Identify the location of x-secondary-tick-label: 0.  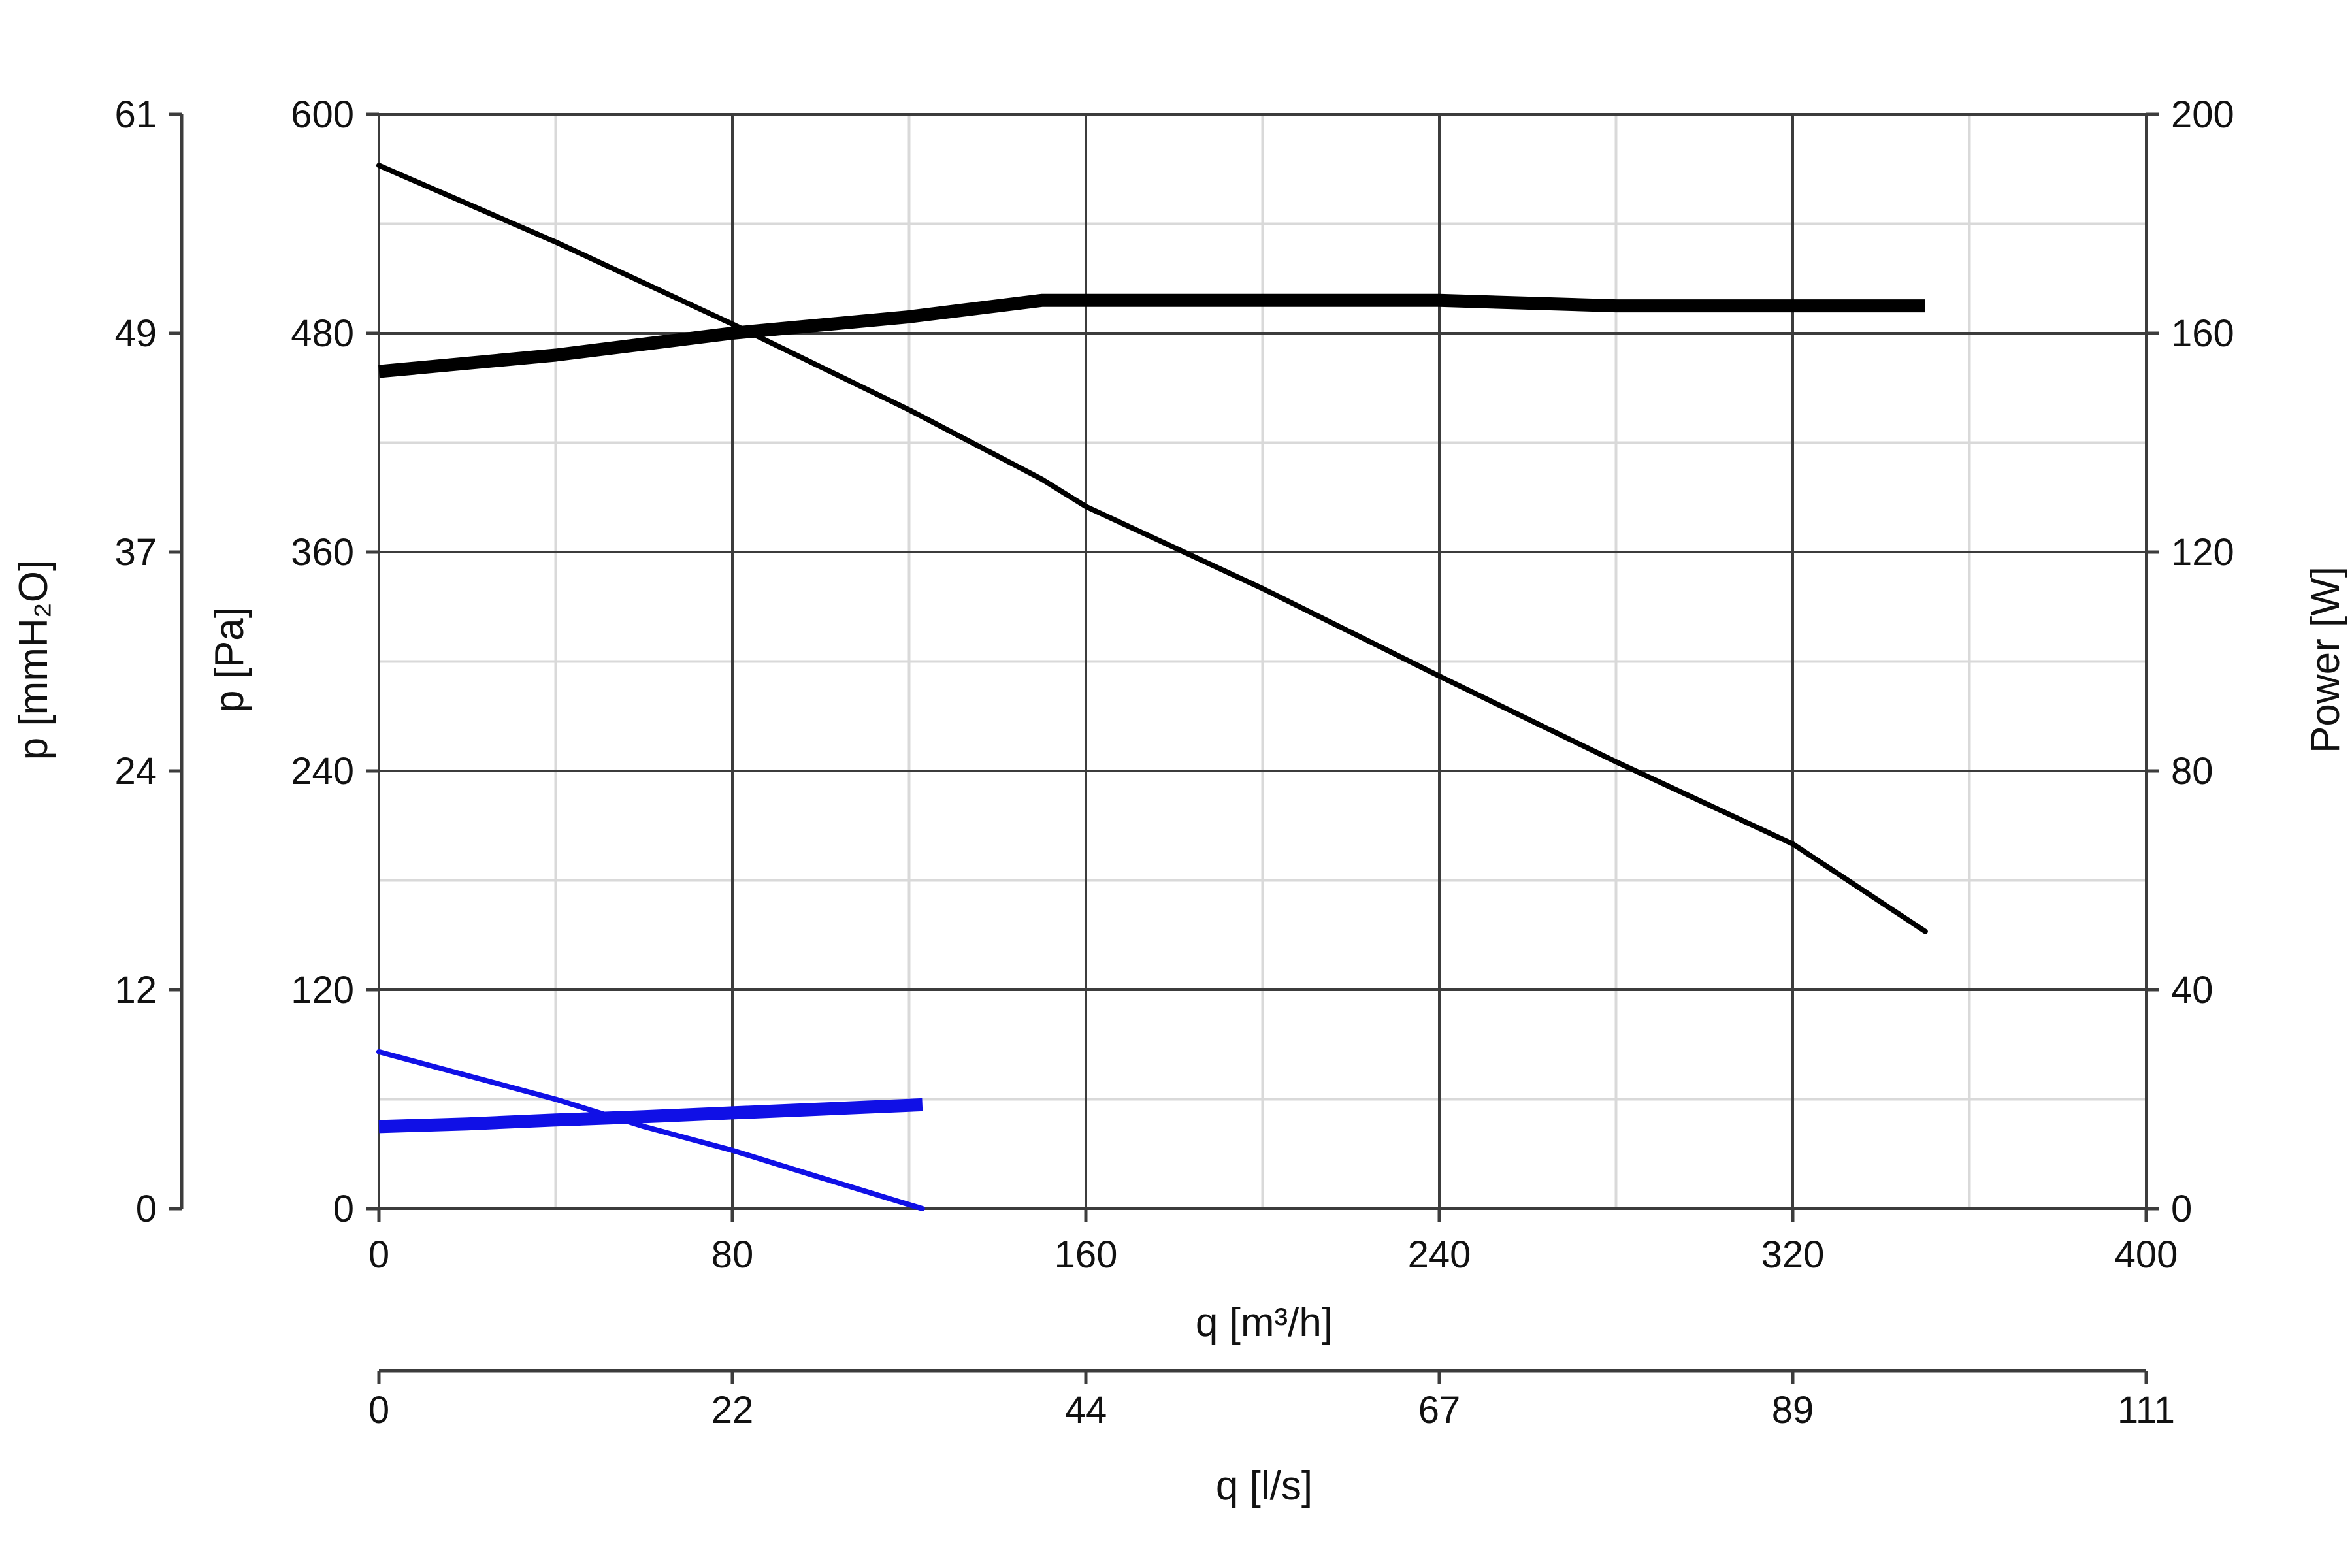
(378, 1410).